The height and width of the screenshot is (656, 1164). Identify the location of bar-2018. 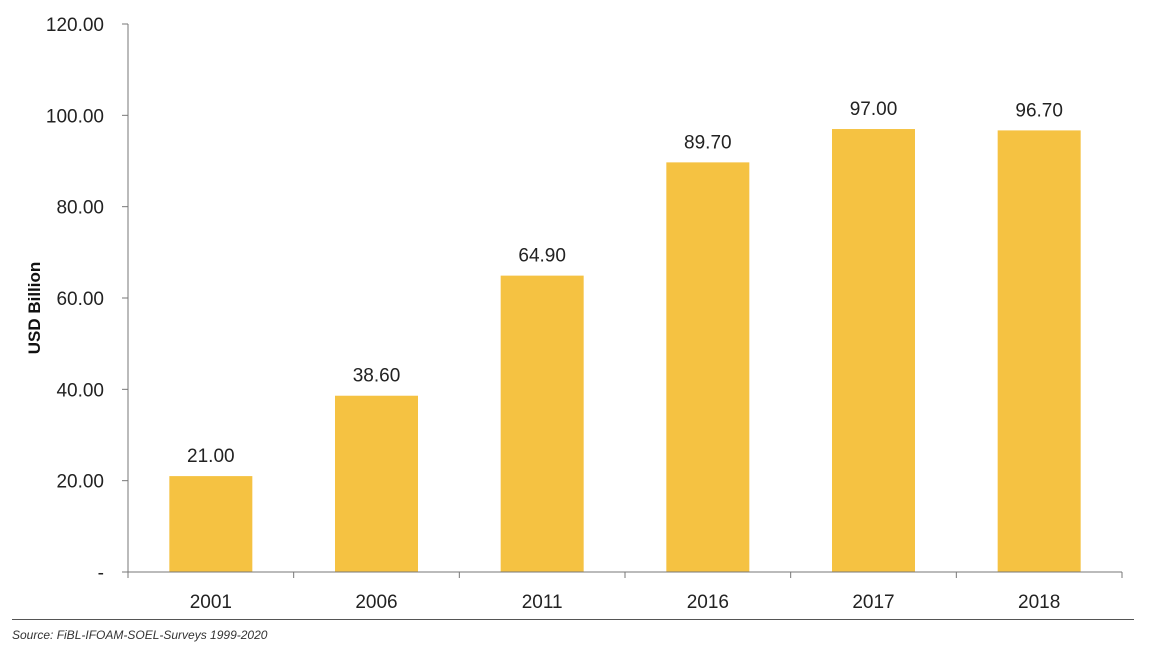
(1039, 351).